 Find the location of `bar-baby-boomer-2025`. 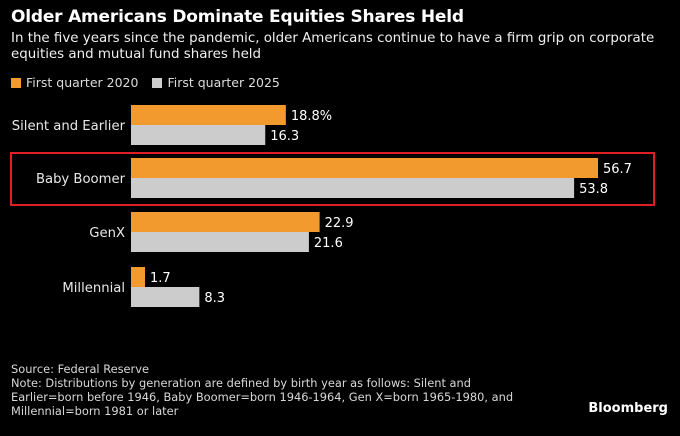

bar-baby-boomer-2025 is located at coordinates (353, 188).